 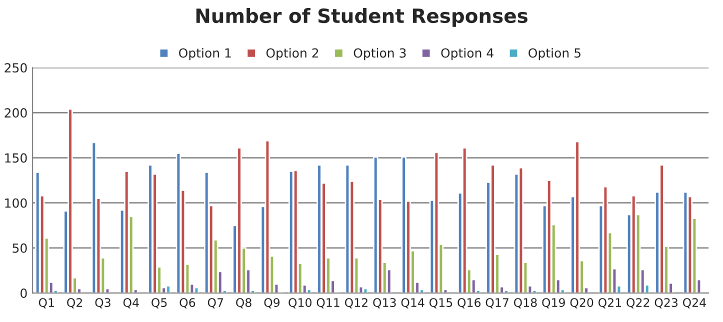 I want to click on x-tick-label: Q17, so click(x=497, y=303).